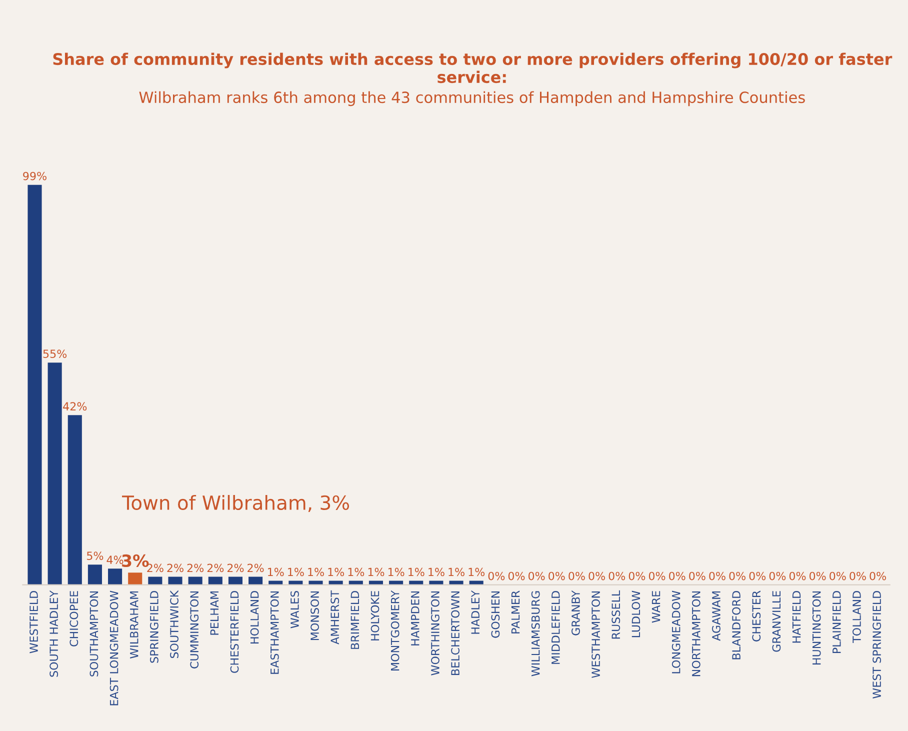  Describe the element at coordinates (354, 620) in the screenshot. I see `x-tick-label: BRIMFIELD` at that location.